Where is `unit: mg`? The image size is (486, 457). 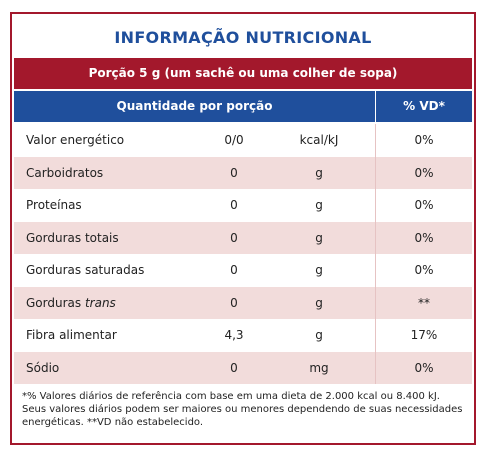 unit: mg is located at coordinates (319, 367).